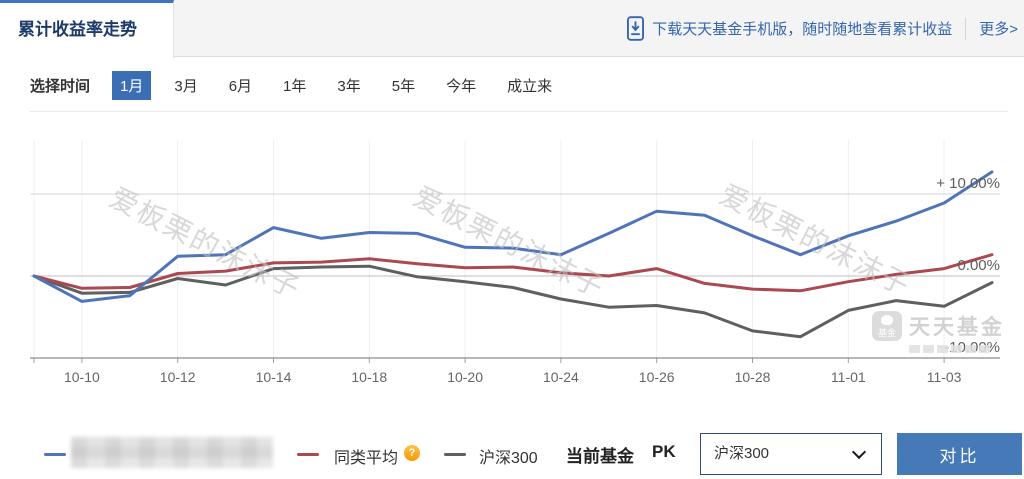  I want to click on section-divider, so click(519, 111).